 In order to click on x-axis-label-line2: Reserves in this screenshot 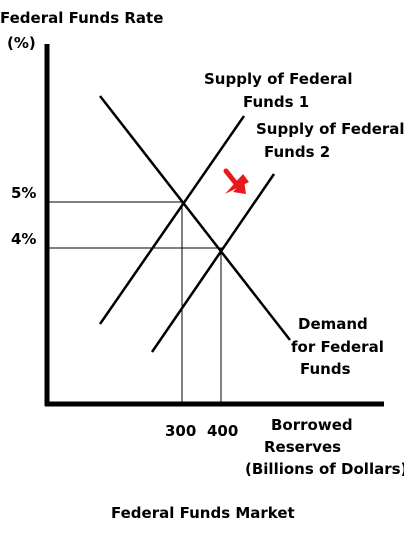, I will do `click(302, 447)`.